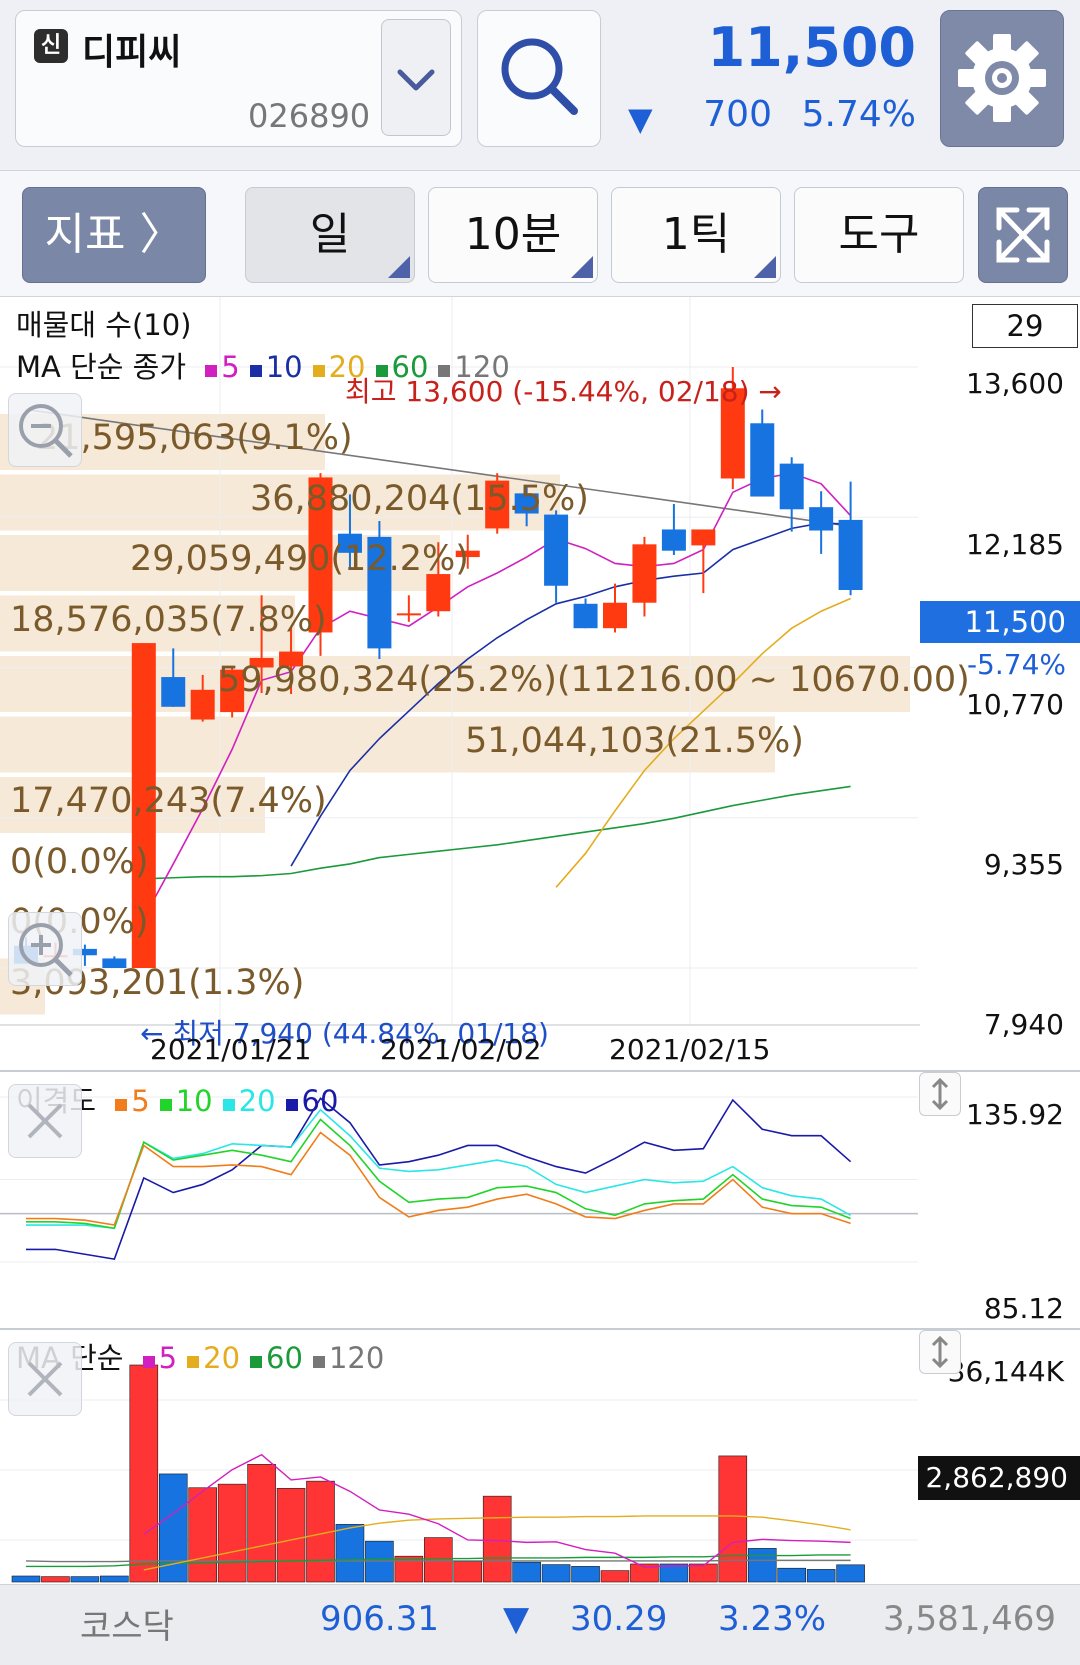 The height and width of the screenshot is (1665, 1080). I want to click on market-name: 코스닥, so click(127, 1627).